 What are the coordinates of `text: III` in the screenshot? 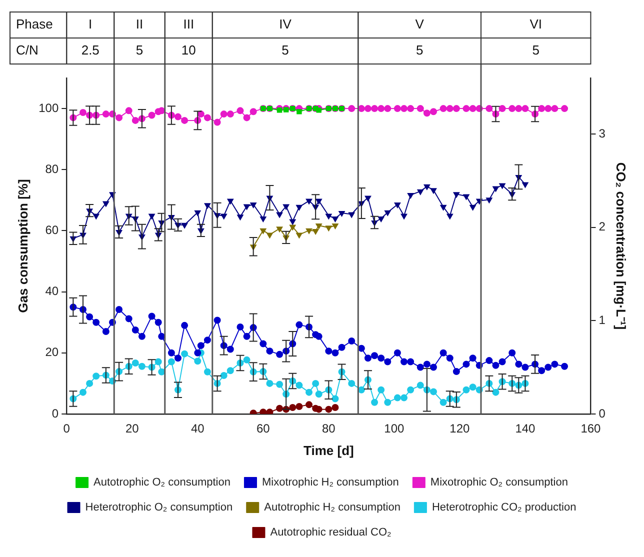 It's located at (188, 24).